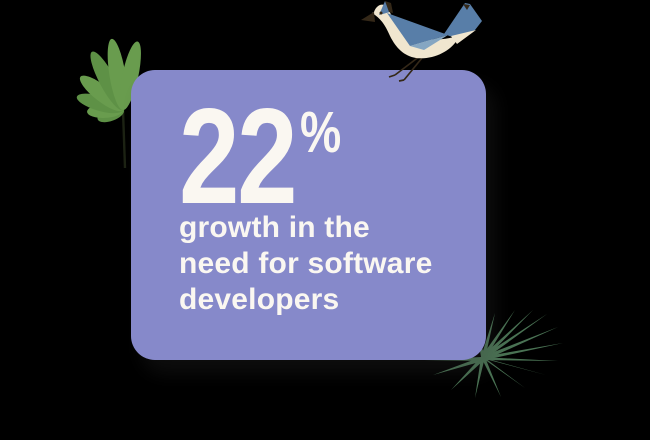  Describe the element at coordinates (130, 76) in the screenshot. I see `leaf-blade` at that location.